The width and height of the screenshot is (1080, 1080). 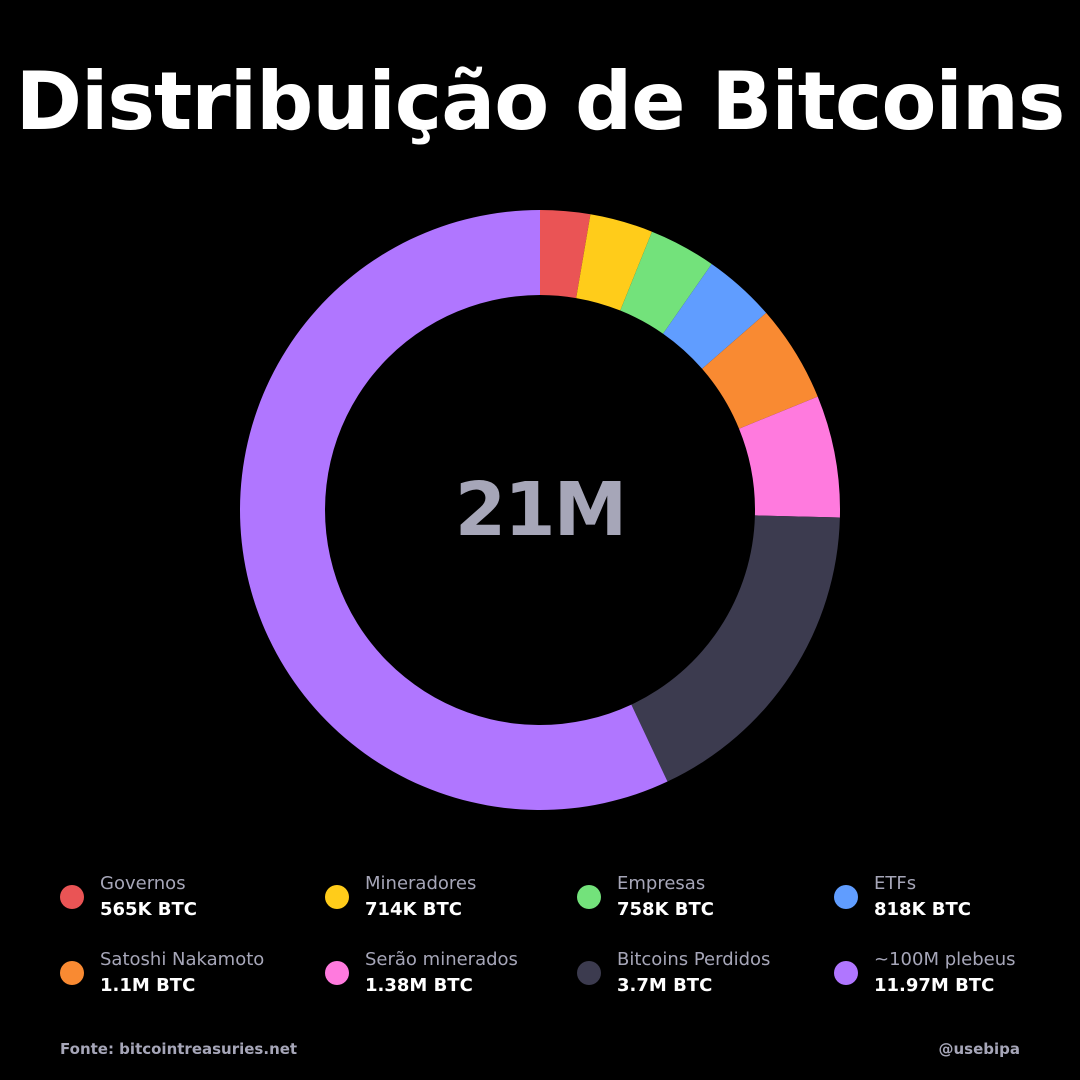 I want to click on legend-name: Bitcoins Perdidos, so click(x=694, y=959).